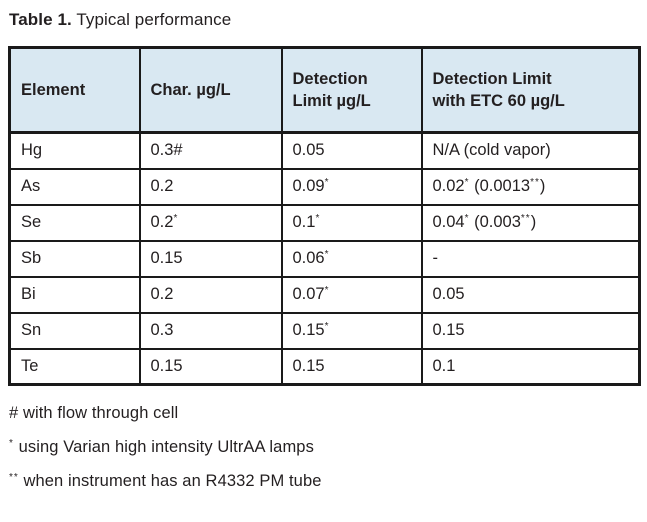 Image resolution: width=647 pixels, height=522 pixels. What do you see at coordinates (351, 222) in the screenshot?
I see `value-cell: 0.1*` at bounding box center [351, 222].